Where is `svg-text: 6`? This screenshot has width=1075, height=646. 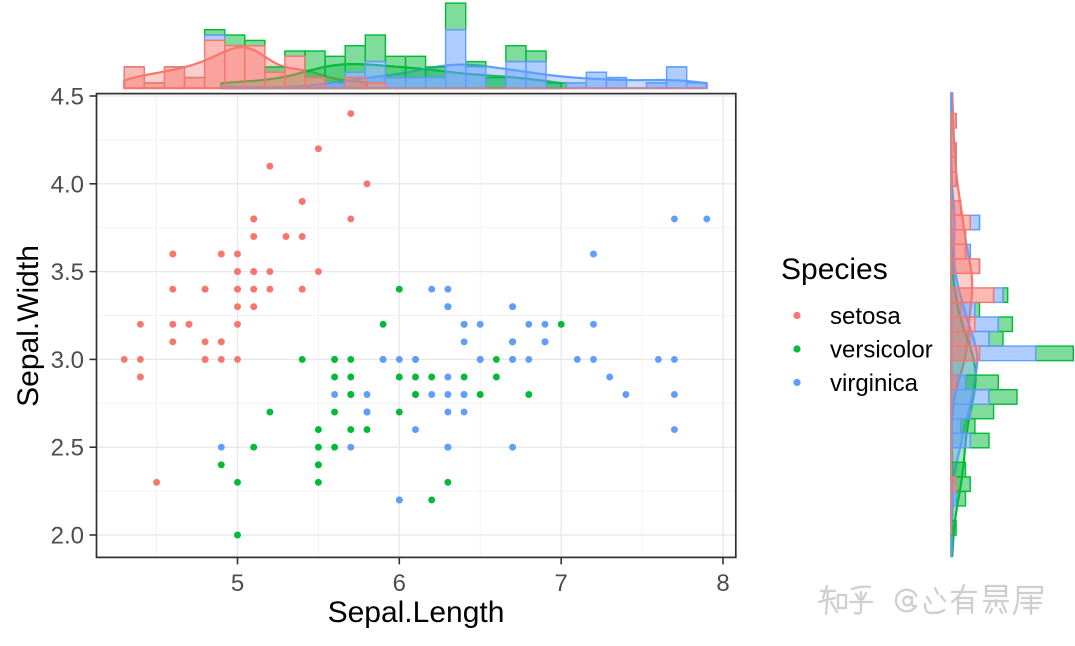
svg-text: 6 is located at coordinates (399, 583).